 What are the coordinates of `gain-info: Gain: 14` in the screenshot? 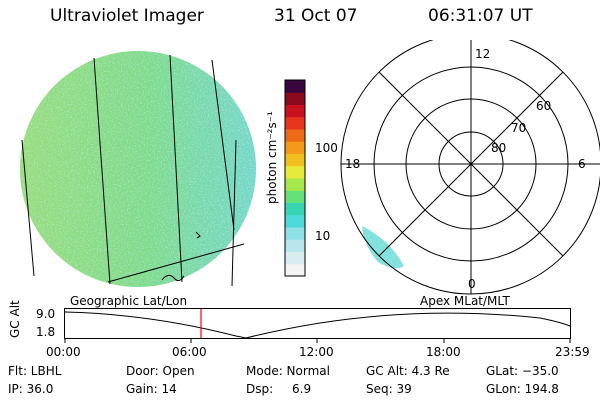 It's located at (151, 389).